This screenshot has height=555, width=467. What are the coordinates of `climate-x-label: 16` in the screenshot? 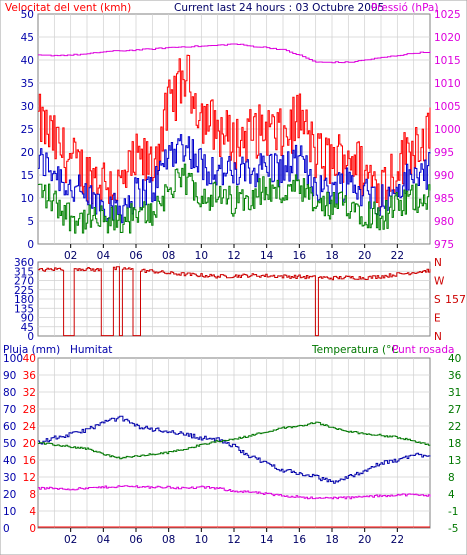 It's located at (300, 540).